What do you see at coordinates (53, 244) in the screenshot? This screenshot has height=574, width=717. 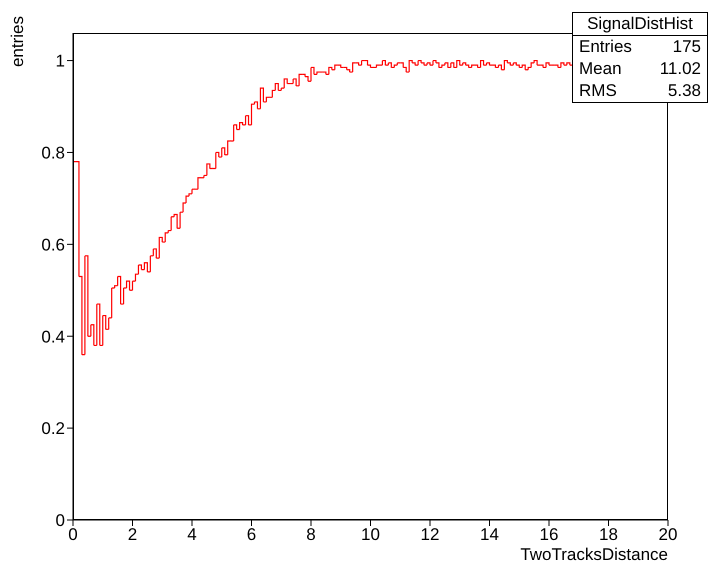 I see `y-tick-label: 0.6` at bounding box center [53, 244].